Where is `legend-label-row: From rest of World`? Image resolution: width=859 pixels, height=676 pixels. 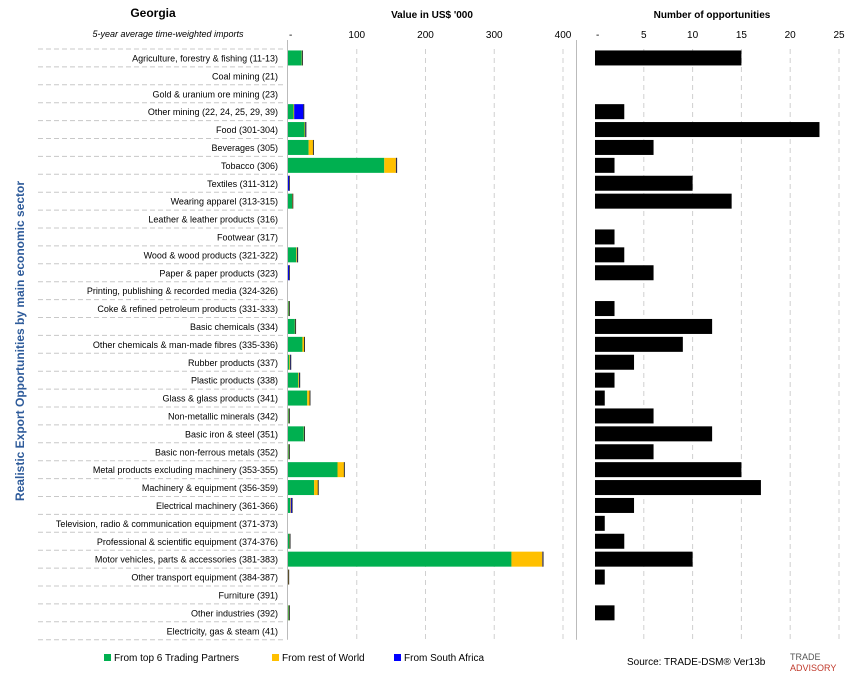 legend-label-row: From rest of World is located at coordinates (323, 658).